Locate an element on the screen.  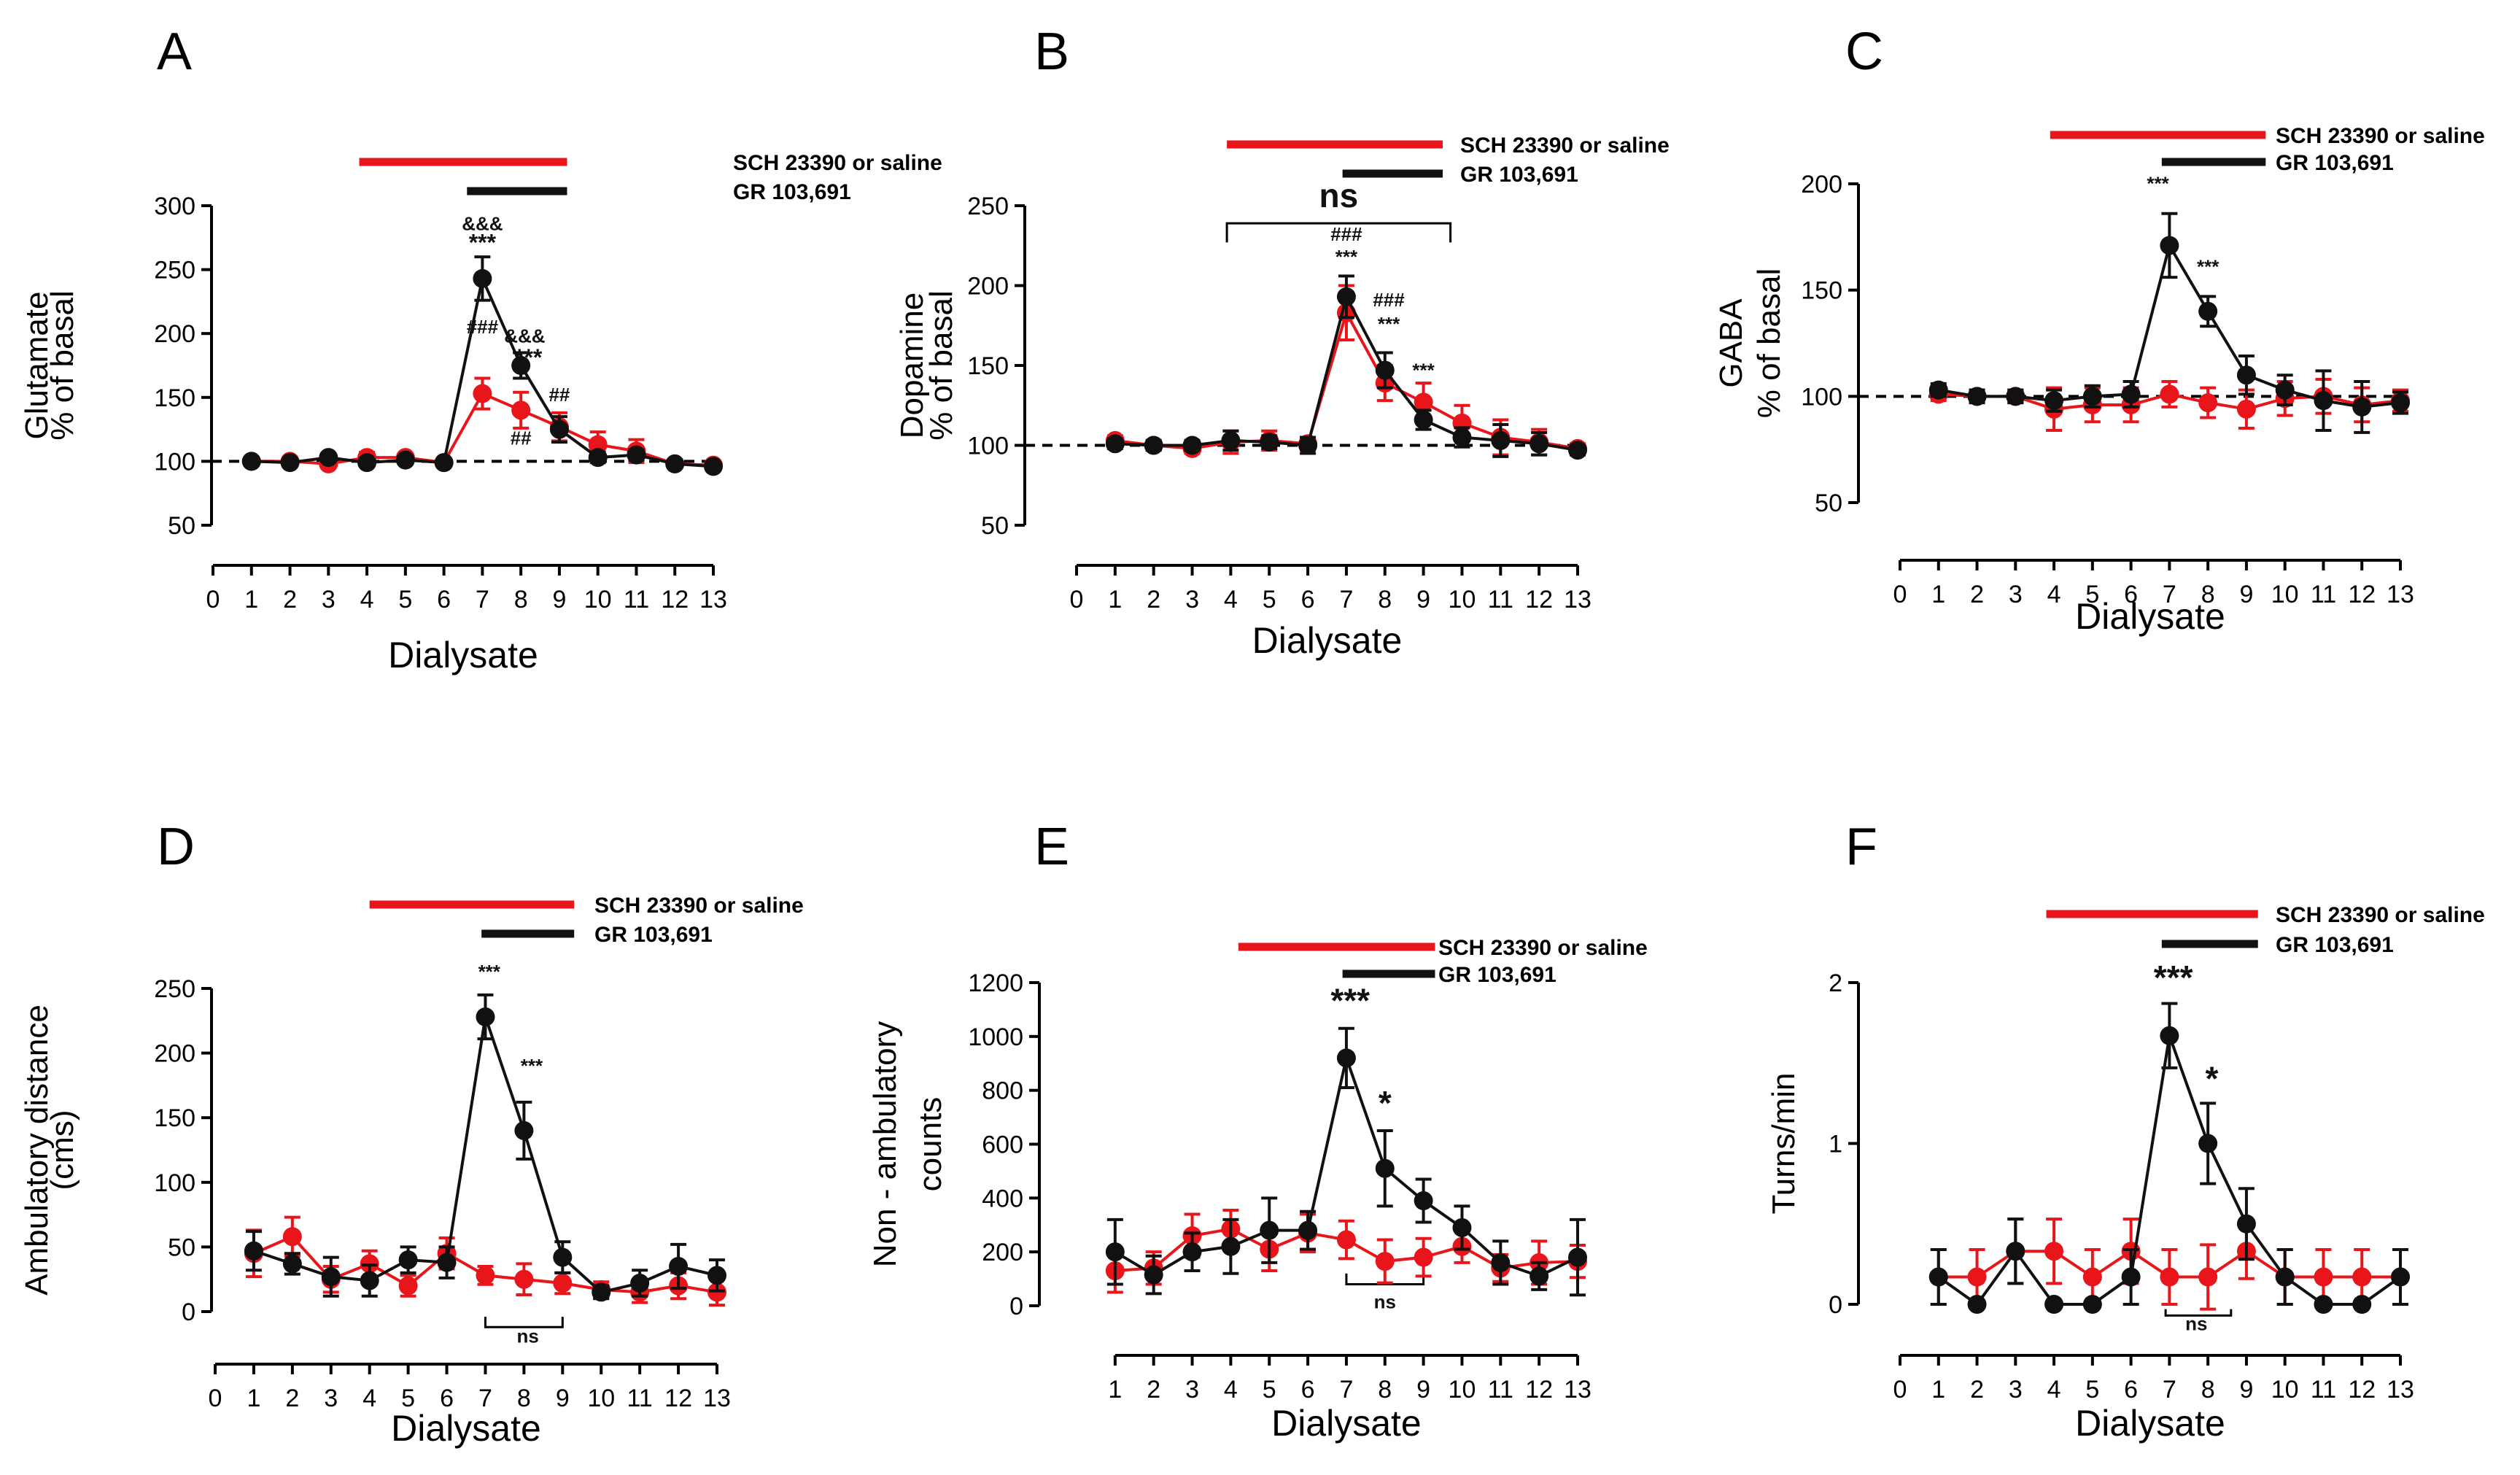
y-tick-label: 200 is located at coordinates (988, 287).